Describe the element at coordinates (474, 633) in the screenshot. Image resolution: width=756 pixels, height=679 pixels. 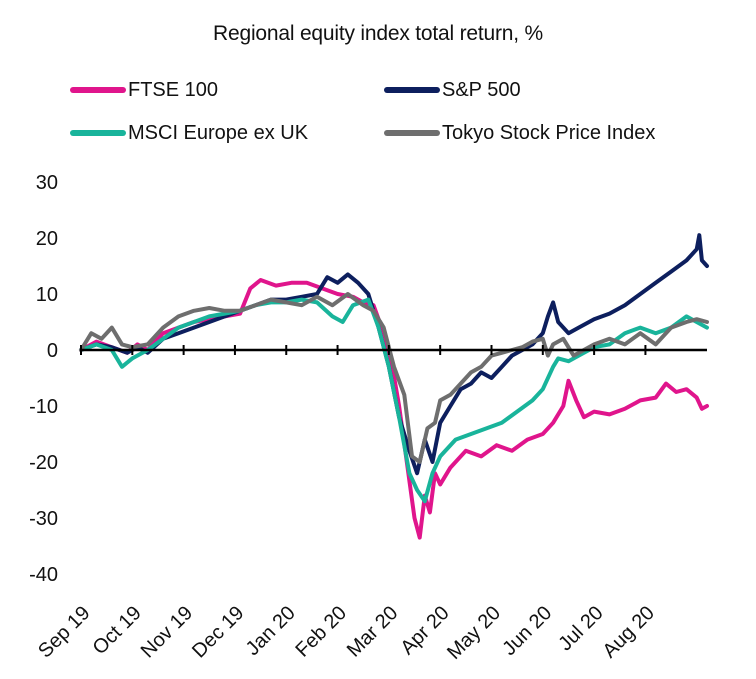
I see `x-tick-label: May 20` at that location.